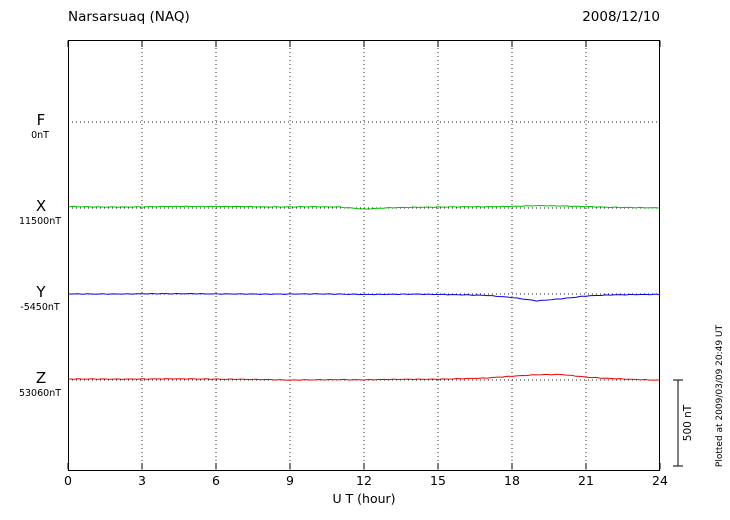 This screenshot has width=730, height=520. I want to click on scale-bar, so click(678, 423).